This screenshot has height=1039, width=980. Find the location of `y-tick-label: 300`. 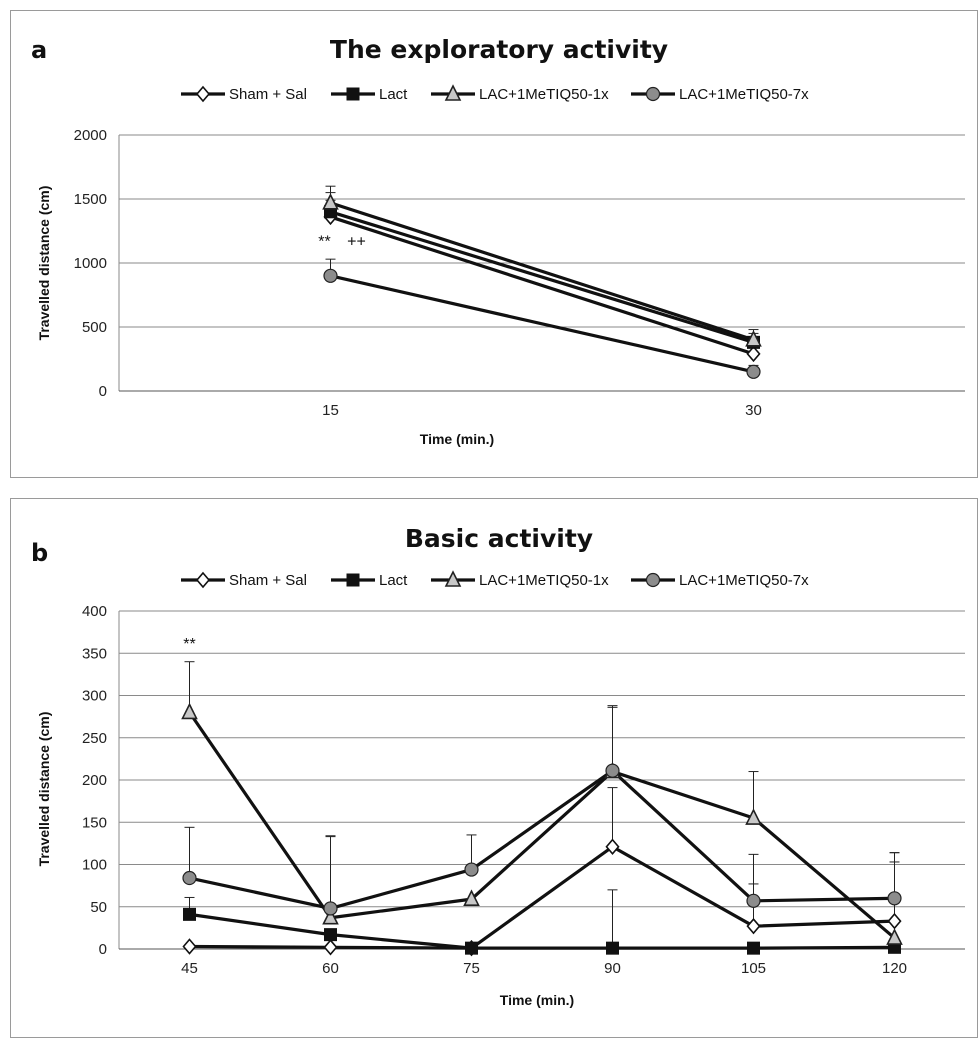

y-tick-label: 300 is located at coordinates (94, 696).